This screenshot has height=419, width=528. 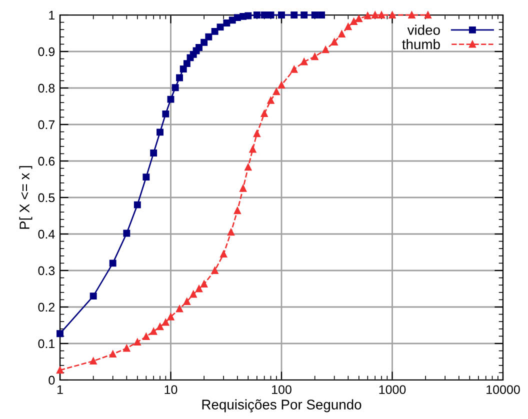 I want to click on y-tick-label: 0.2, so click(x=46, y=307).